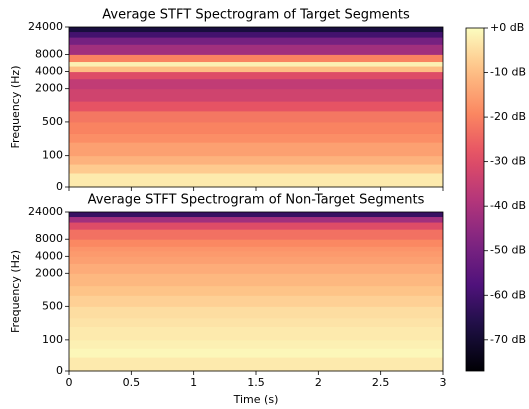  Describe the element at coordinates (193, 382) in the screenshot. I see `x-tick-label: 1` at that location.